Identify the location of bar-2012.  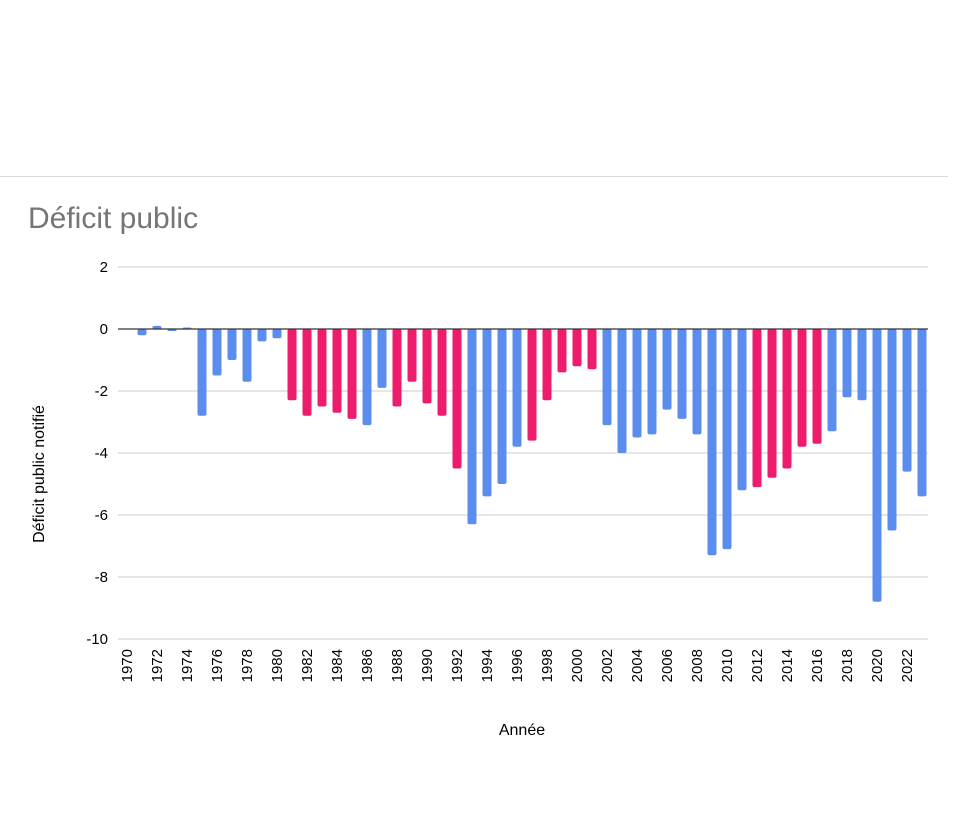
(757, 408).